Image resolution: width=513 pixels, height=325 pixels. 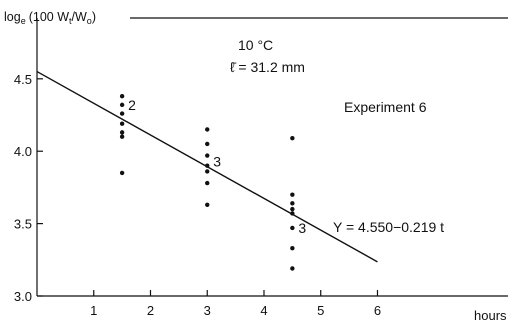 What do you see at coordinates (207, 310) in the screenshot?
I see `x-tick-label: 3` at bounding box center [207, 310].